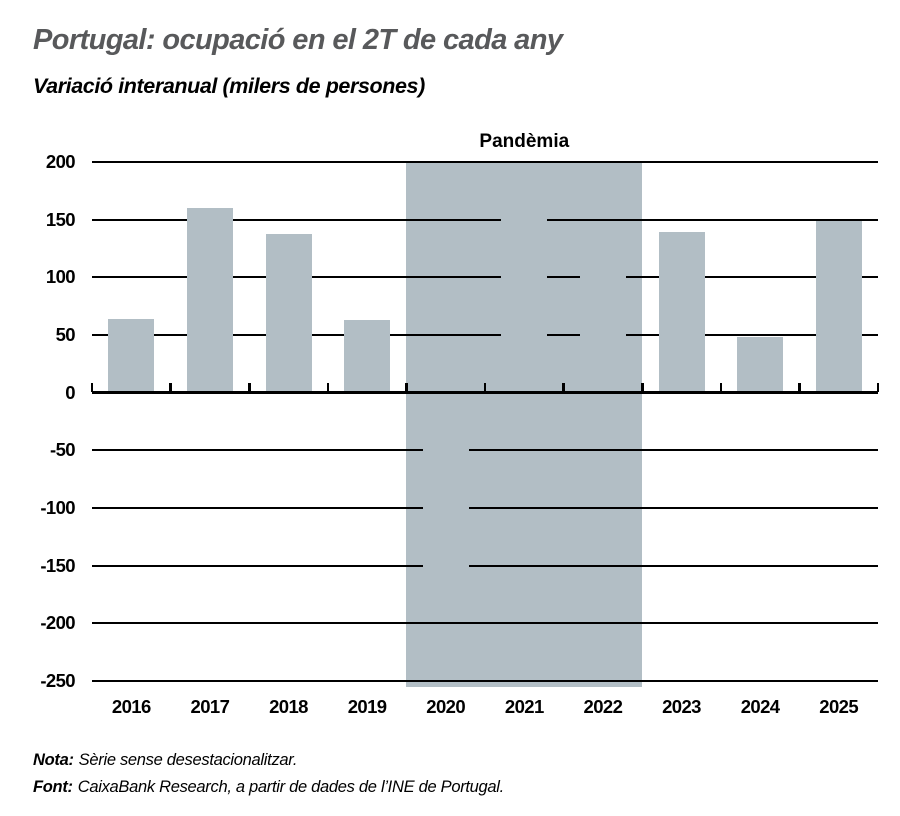 This screenshot has height=816, width=900. What do you see at coordinates (367, 706) in the screenshot?
I see `x-tick-label: 2019` at bounding box center [367, 706].